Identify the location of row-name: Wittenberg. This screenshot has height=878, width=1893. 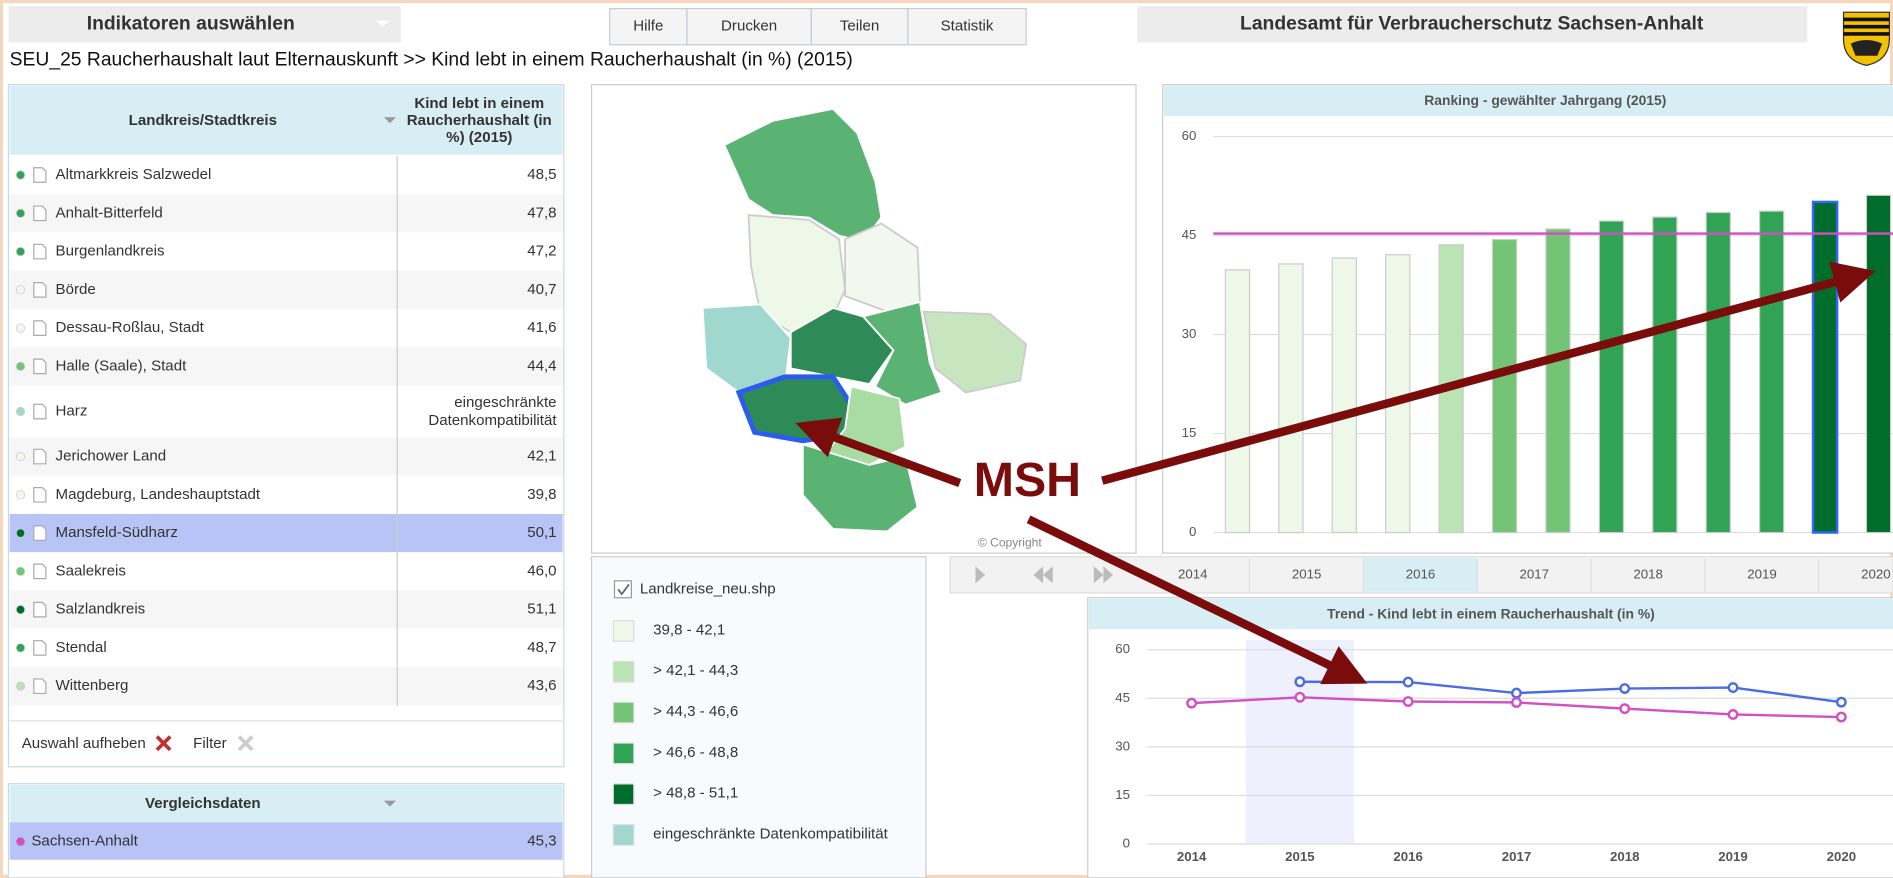
(92, 685).